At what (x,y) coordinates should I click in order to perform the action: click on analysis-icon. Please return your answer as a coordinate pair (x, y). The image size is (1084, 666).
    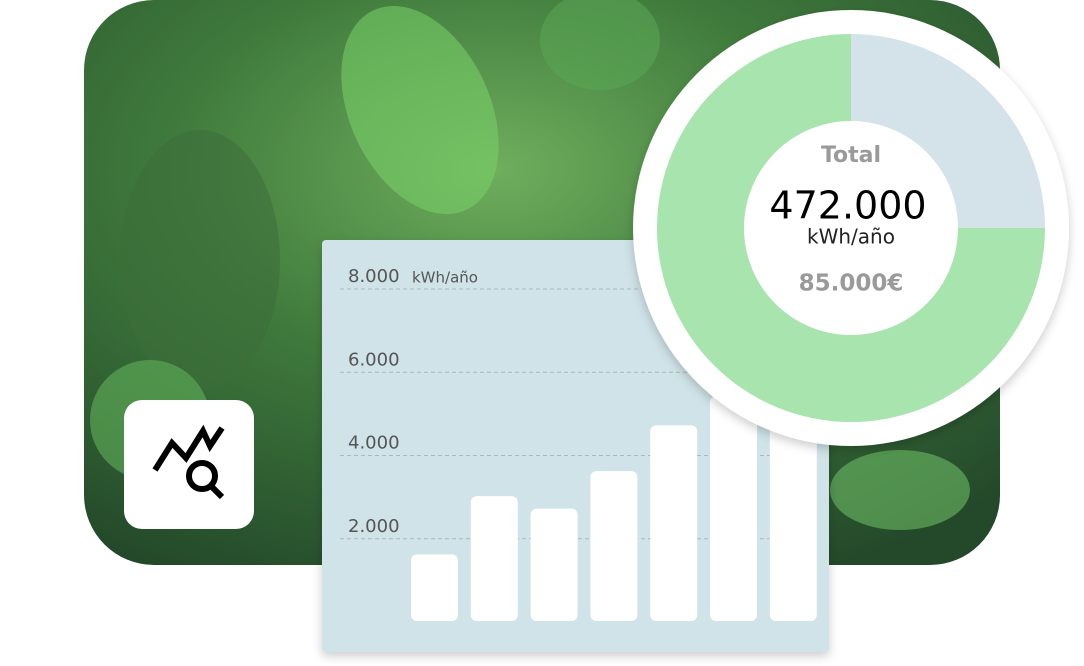
    Looking at the image, I should click on (188, 462).